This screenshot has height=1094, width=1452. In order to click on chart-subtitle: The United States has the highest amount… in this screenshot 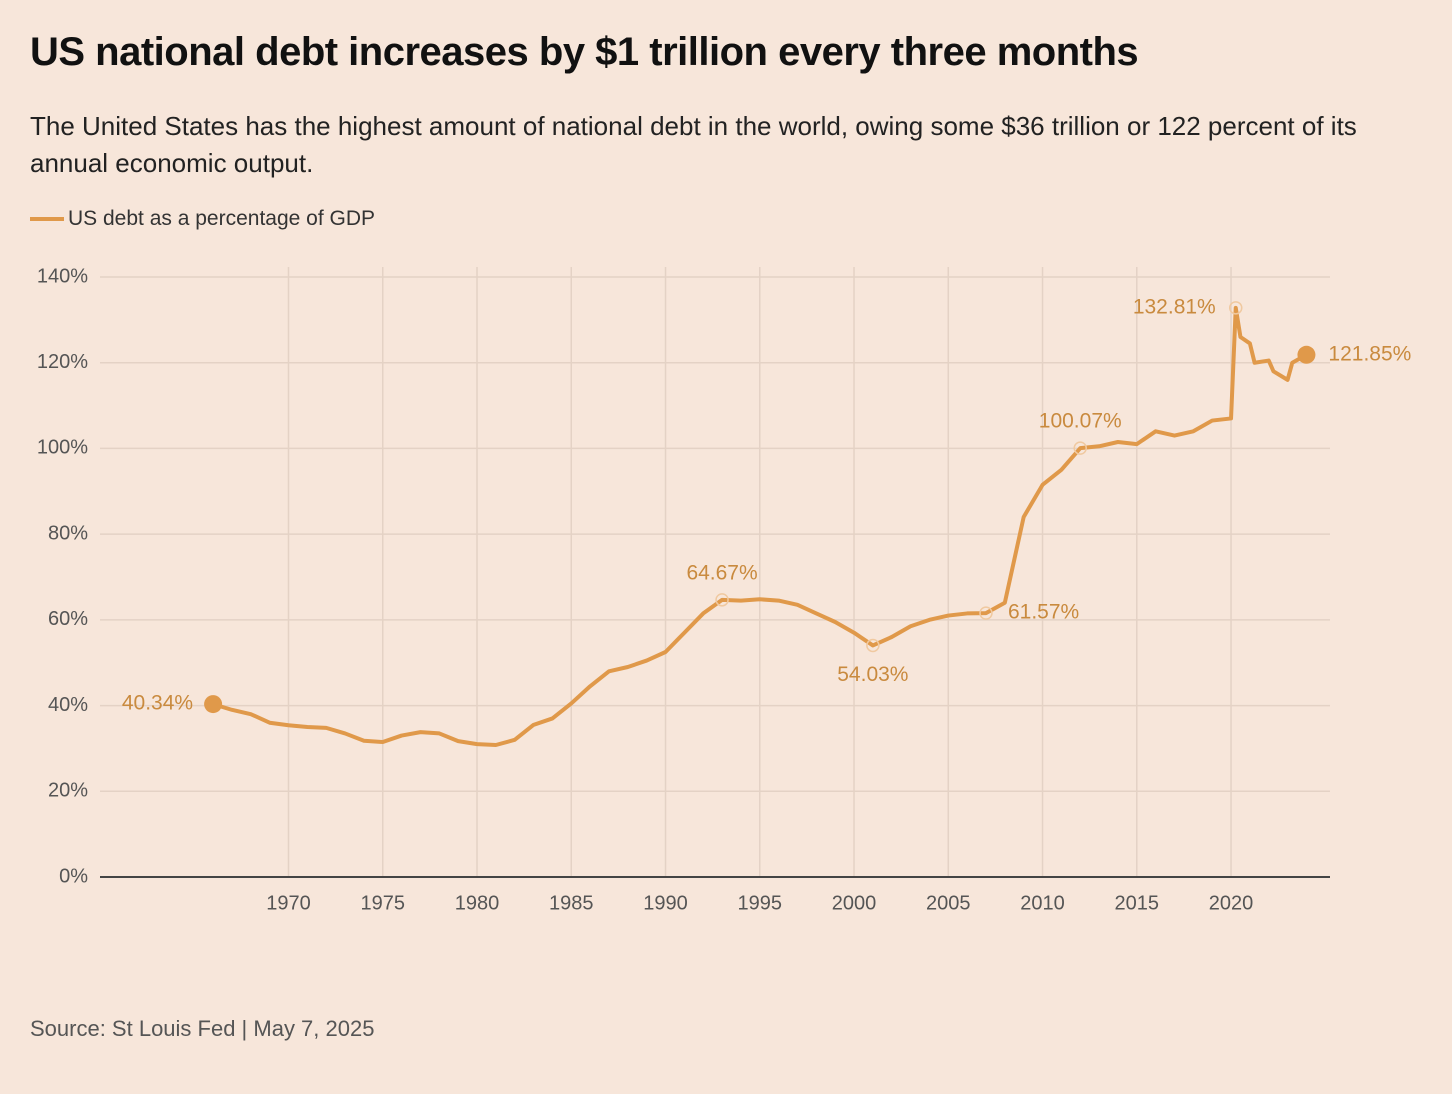, I will do `click(693, 144)`.